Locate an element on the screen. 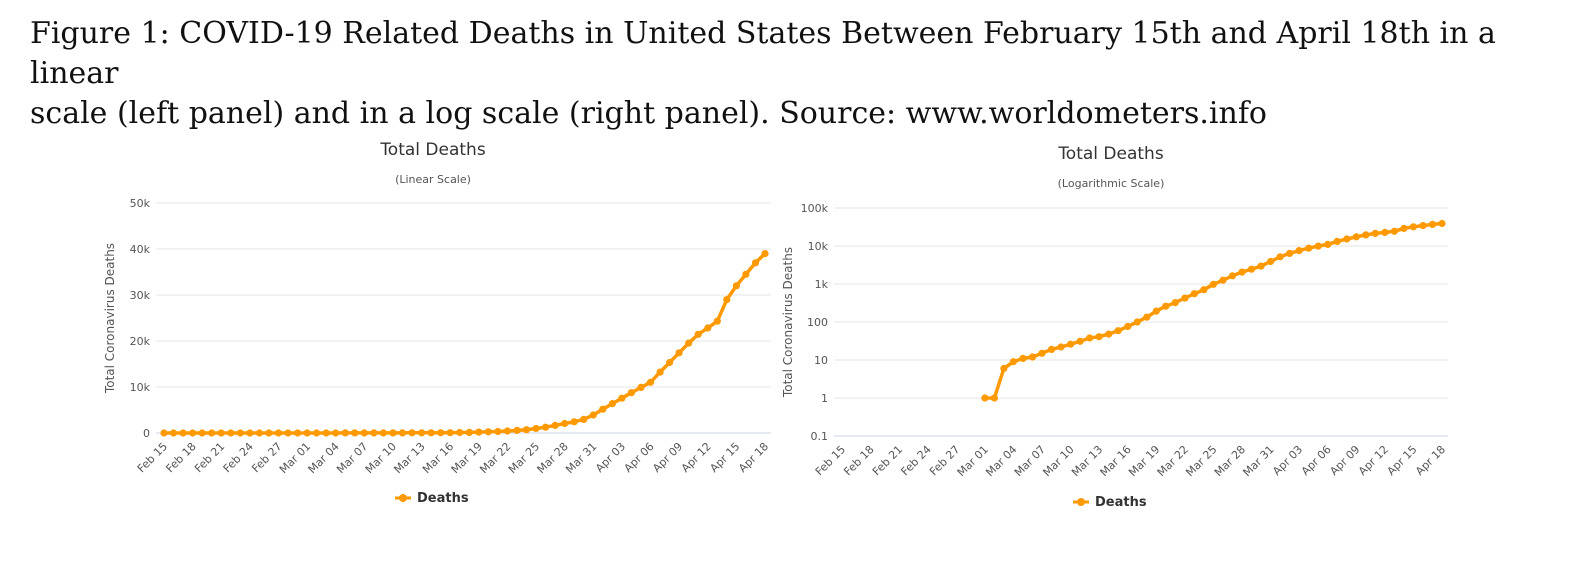 This screenshot has height=570, width=1576. x-tick-label: Feb 15 is located at coordinates (830, 460).